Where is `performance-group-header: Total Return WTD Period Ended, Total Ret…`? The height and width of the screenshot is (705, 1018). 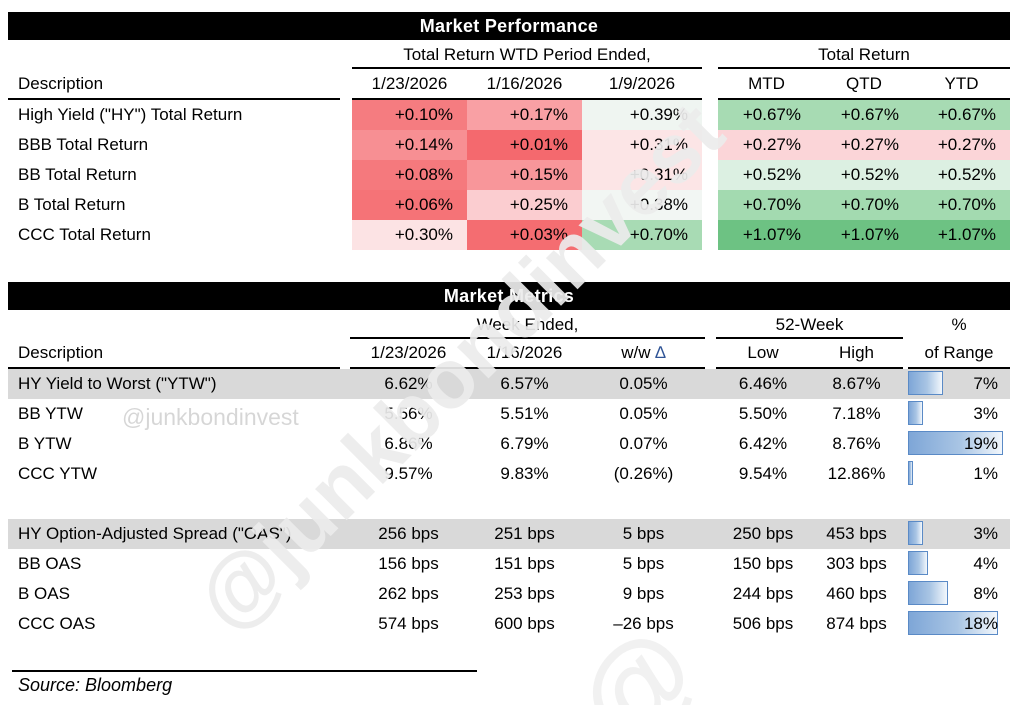 performance-group-header: Total Return WTD Period Ended, Total Ret… is located at coordinates (509, 55).